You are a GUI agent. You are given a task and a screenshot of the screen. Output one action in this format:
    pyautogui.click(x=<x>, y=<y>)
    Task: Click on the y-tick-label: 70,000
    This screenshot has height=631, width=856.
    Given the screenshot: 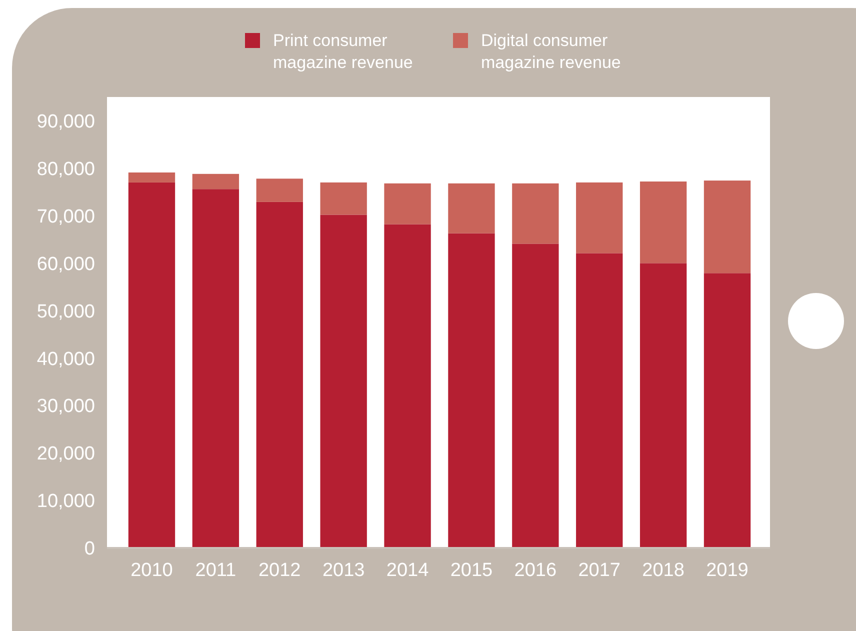 What is the action you would take?
    pyautogui.click(x=65, y=217)
    